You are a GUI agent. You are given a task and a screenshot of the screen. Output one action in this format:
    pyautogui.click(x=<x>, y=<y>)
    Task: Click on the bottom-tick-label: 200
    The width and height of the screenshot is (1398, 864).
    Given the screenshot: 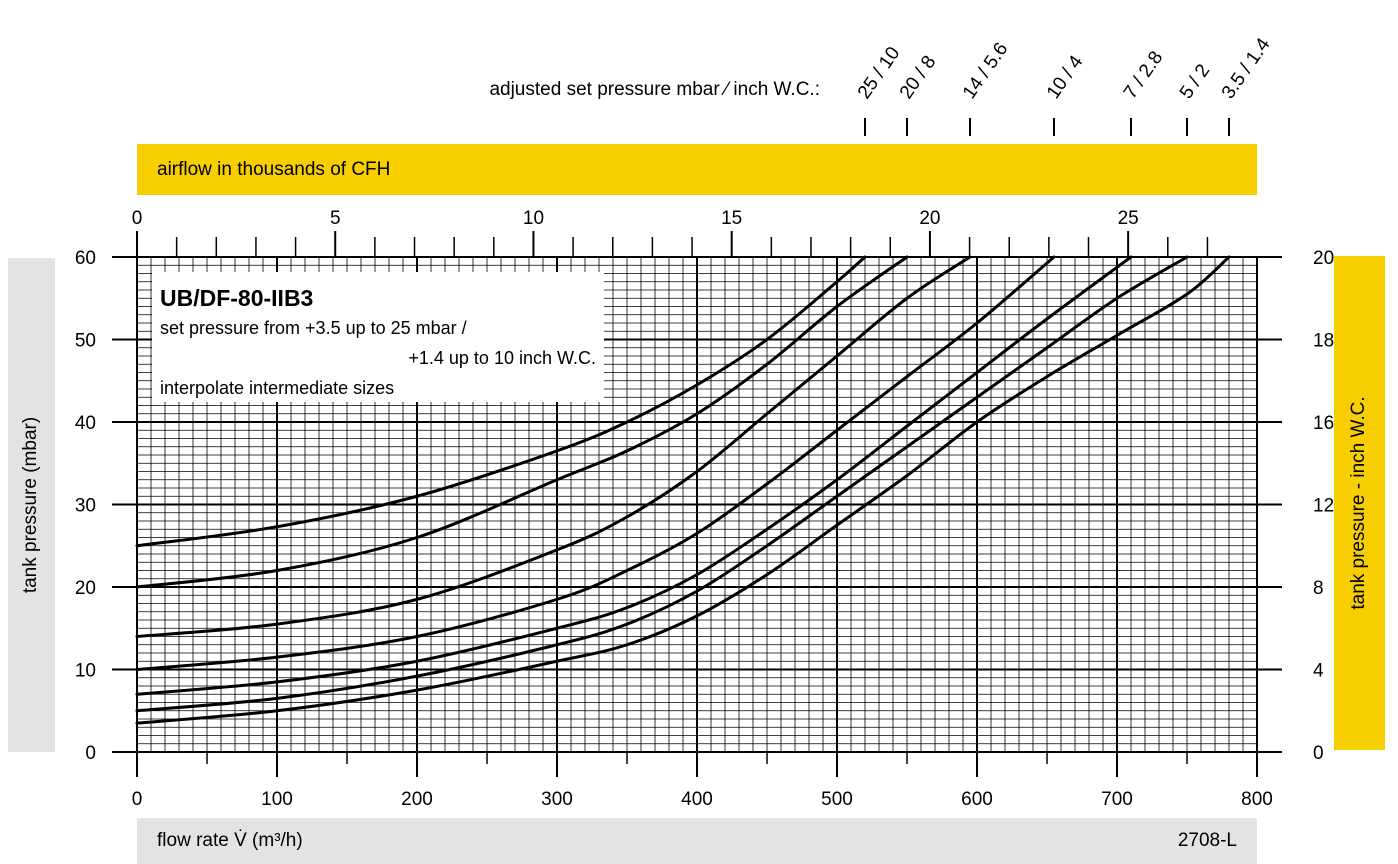 What is the action you would take?
    pyautogui.click(x=417, y=799)
    